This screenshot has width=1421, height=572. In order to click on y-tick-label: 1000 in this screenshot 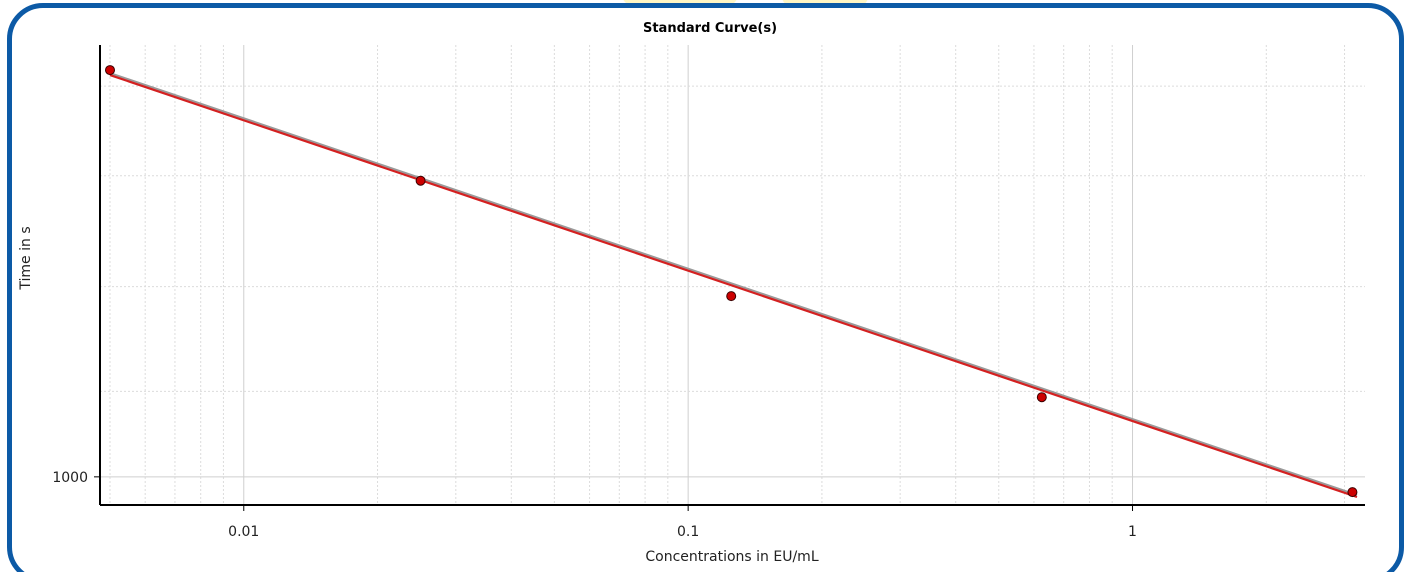, I will do `click(70, 478)`.